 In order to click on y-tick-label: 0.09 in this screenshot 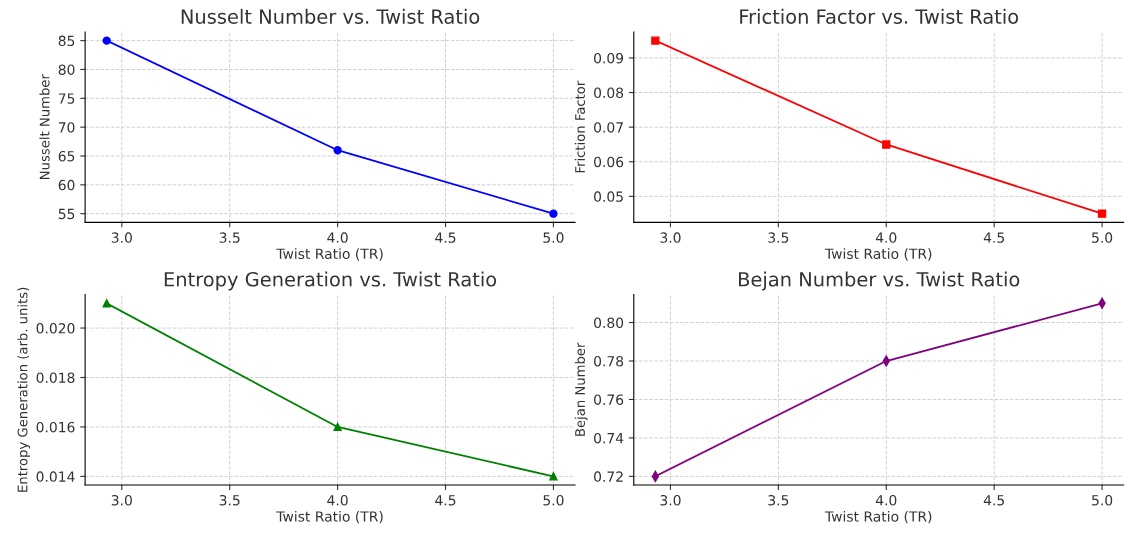, I will do `click(609, 58)`.